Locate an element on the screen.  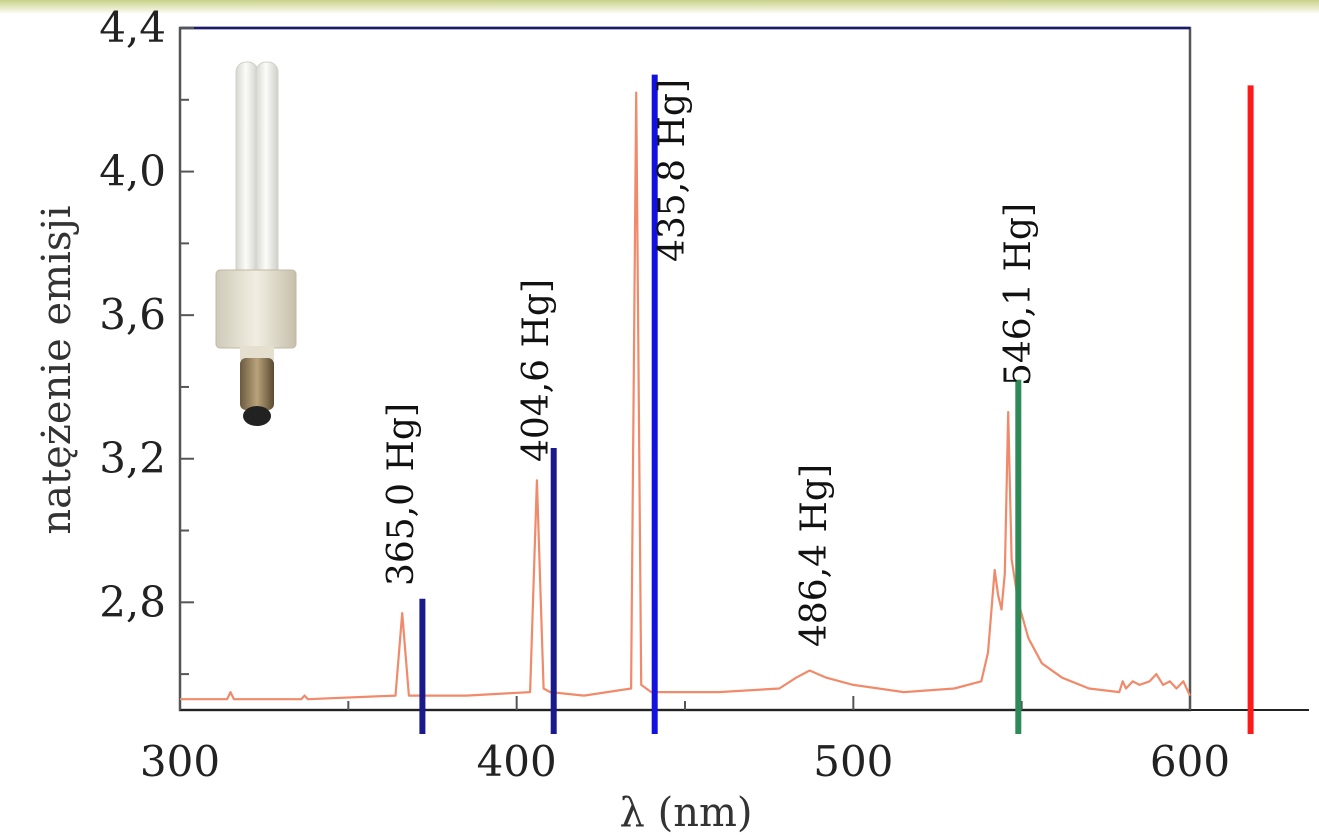
y-tick-label: 2,8 is located at coordinates (132, 601).